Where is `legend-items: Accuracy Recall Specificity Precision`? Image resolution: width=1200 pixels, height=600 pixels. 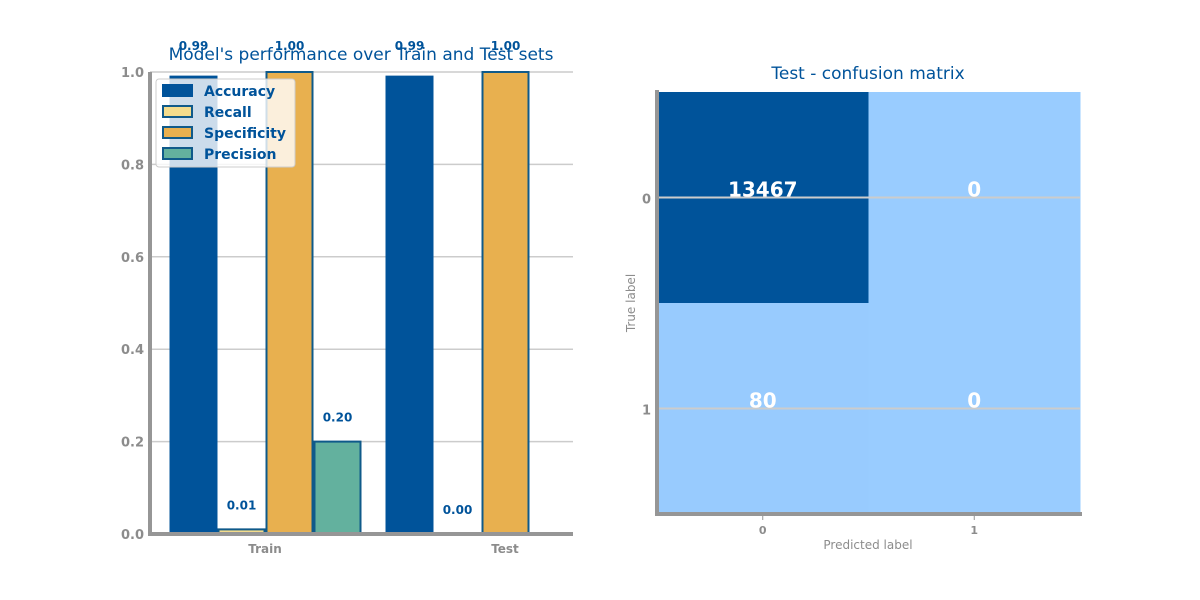 legend-items: Accuracy Recall Specificity Precision is located at coordinates (224, 123).